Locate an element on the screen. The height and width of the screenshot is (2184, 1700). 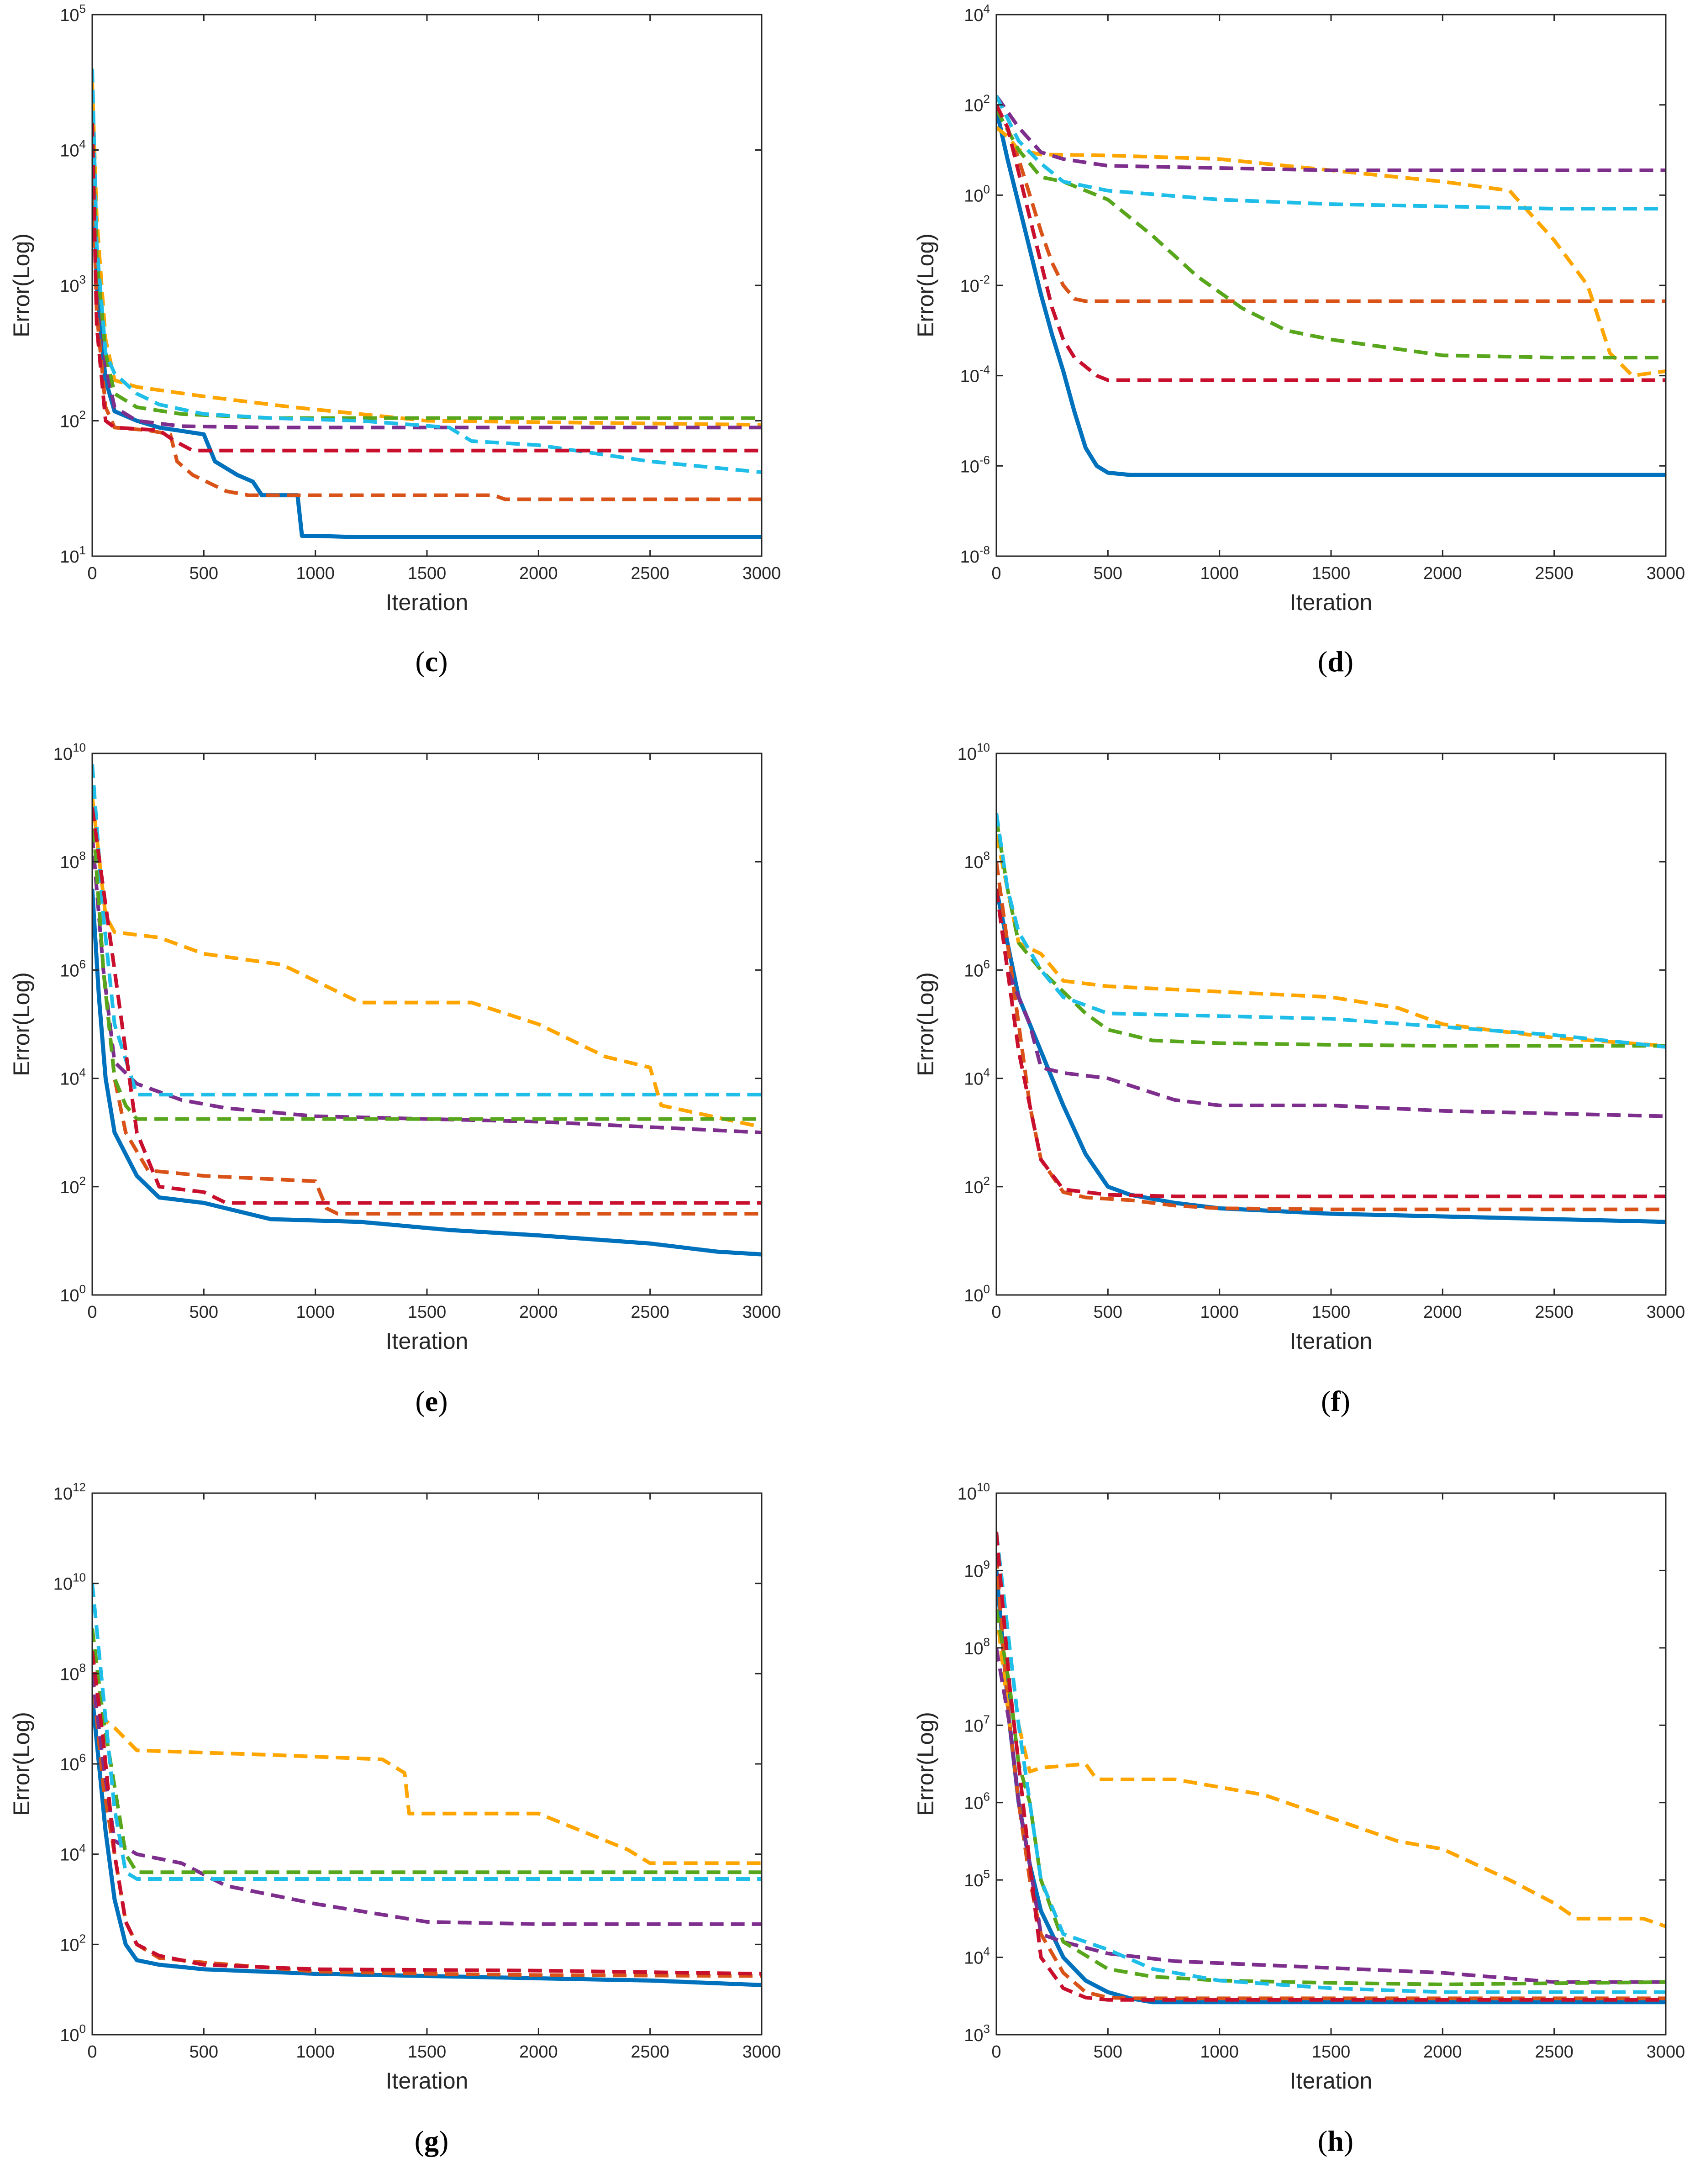
series-line-yellow is located at coordinates (1331, 252).